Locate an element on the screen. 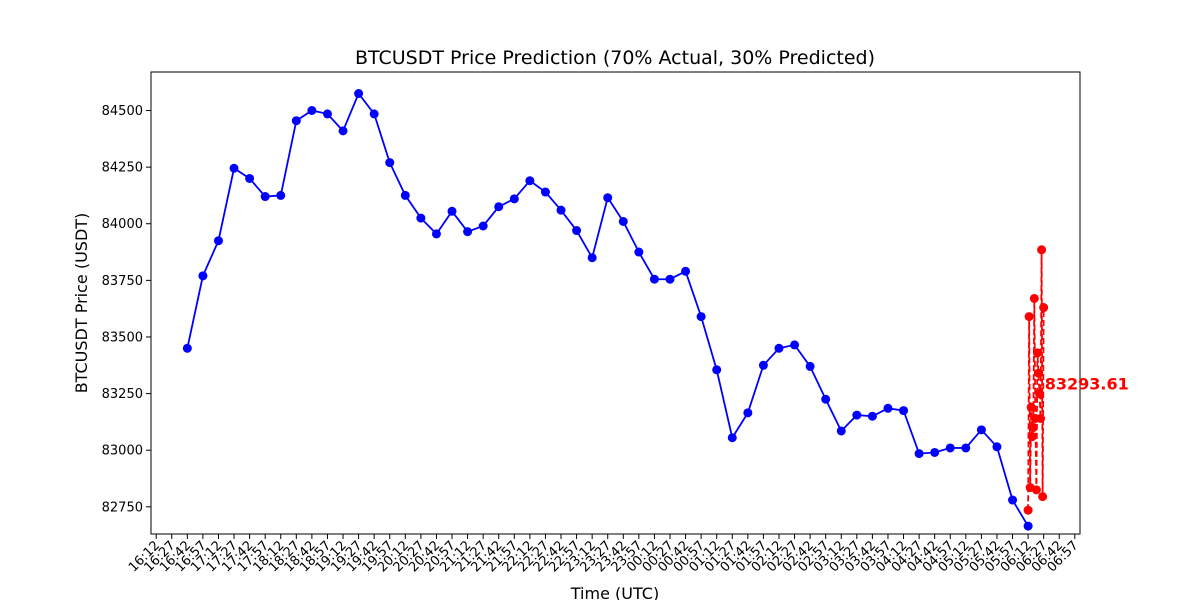  annotations: 83293.61 is located at coordinates (1087, 384).